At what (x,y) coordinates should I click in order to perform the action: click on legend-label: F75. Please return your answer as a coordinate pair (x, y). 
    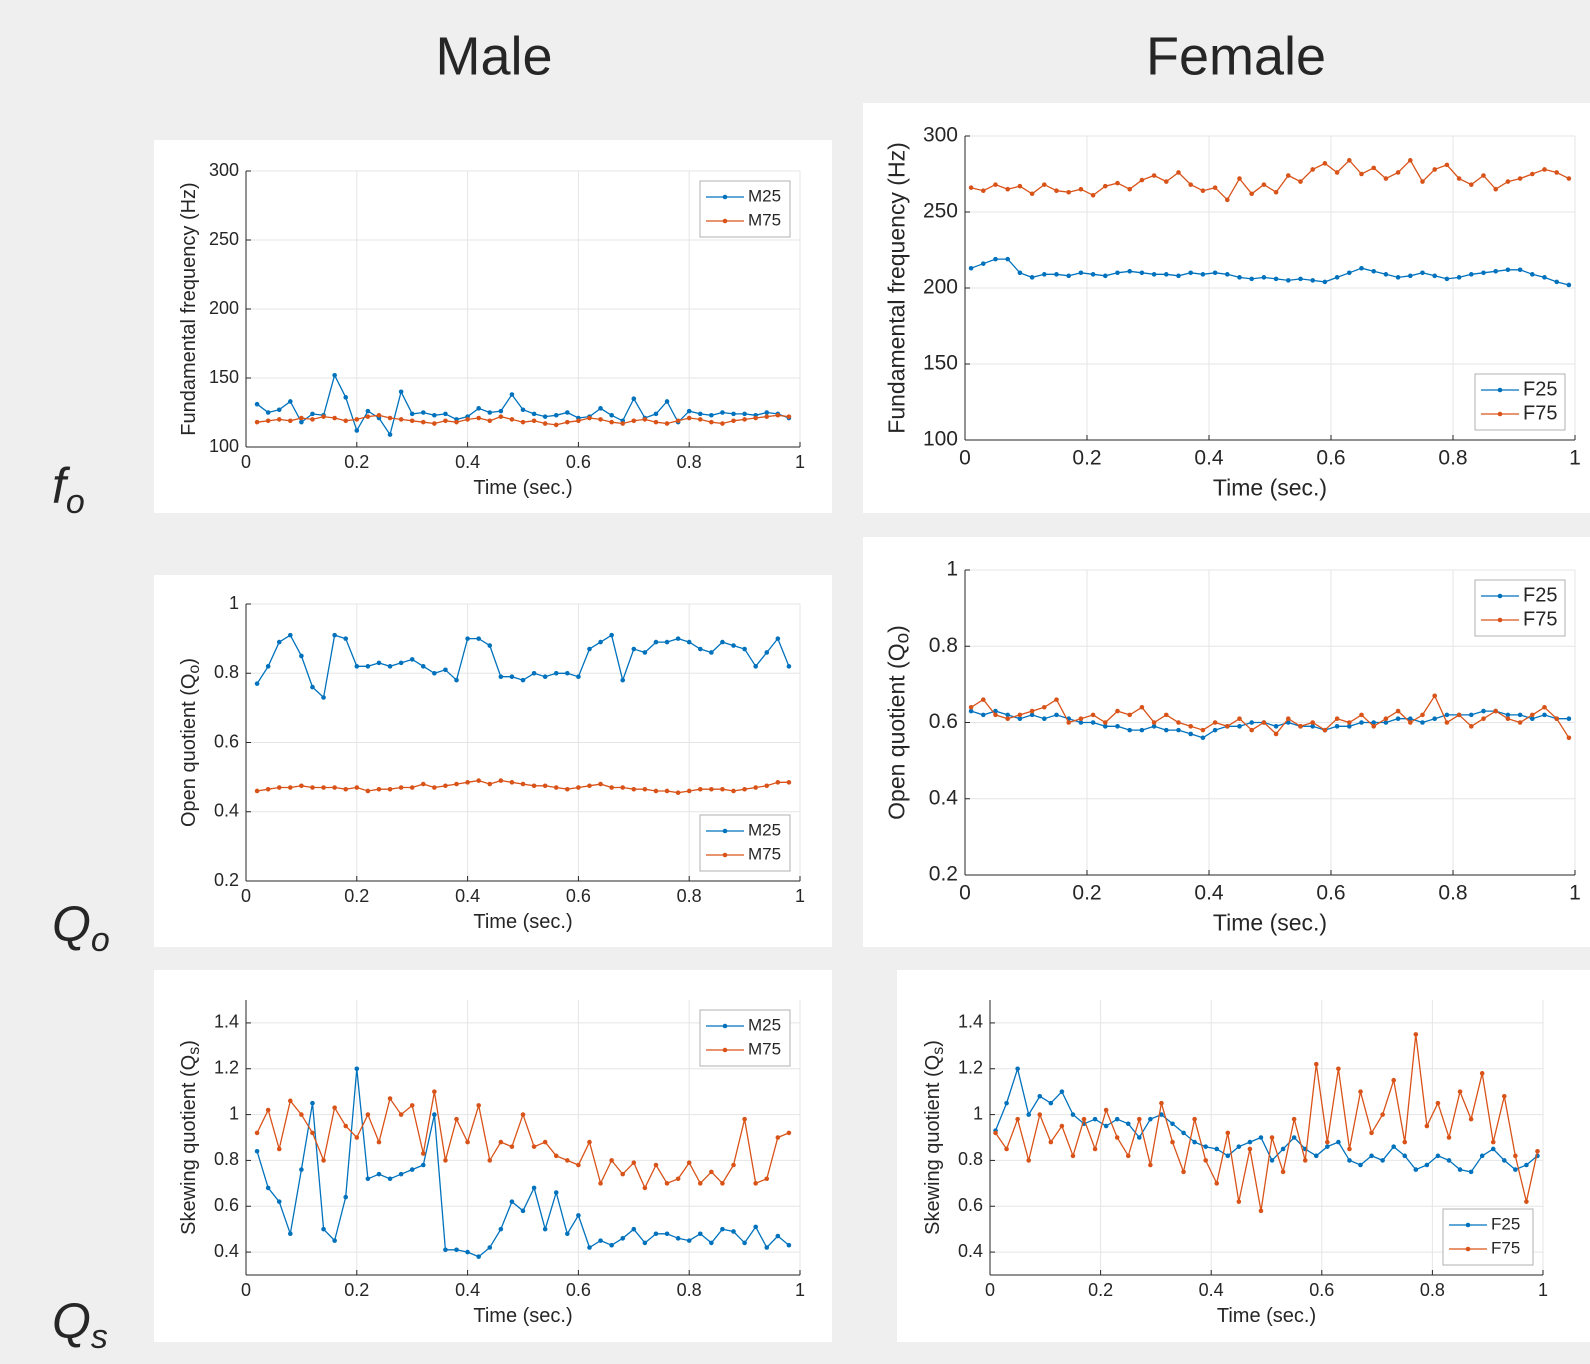
    Looking at the image, I should click on (1505, 1247).